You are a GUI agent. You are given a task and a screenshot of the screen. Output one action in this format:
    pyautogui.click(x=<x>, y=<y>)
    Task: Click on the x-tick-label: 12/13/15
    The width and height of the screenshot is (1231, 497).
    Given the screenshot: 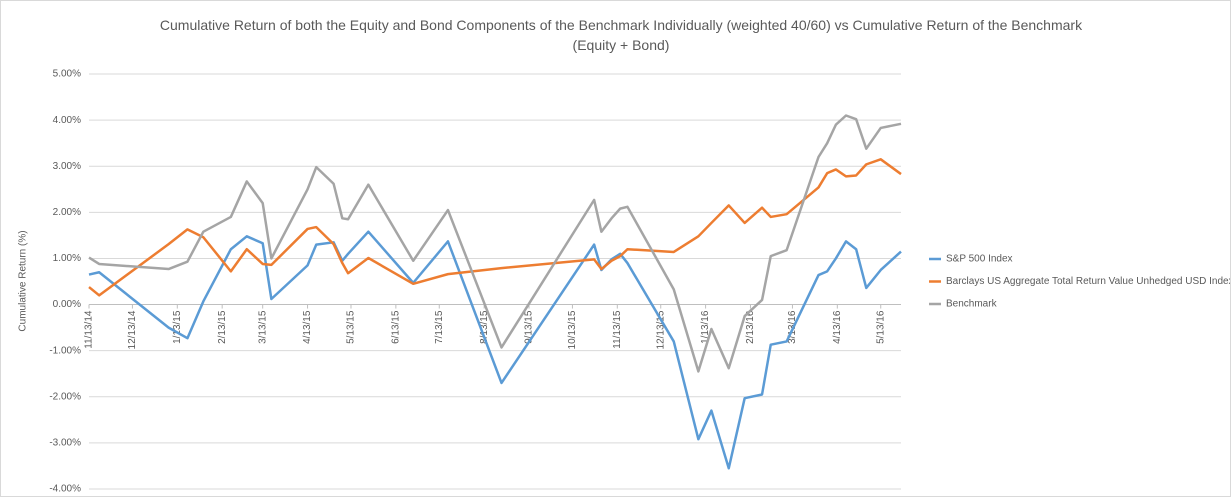 What is the action you would take?
    pyautogui.click(x=660, y=329)
    